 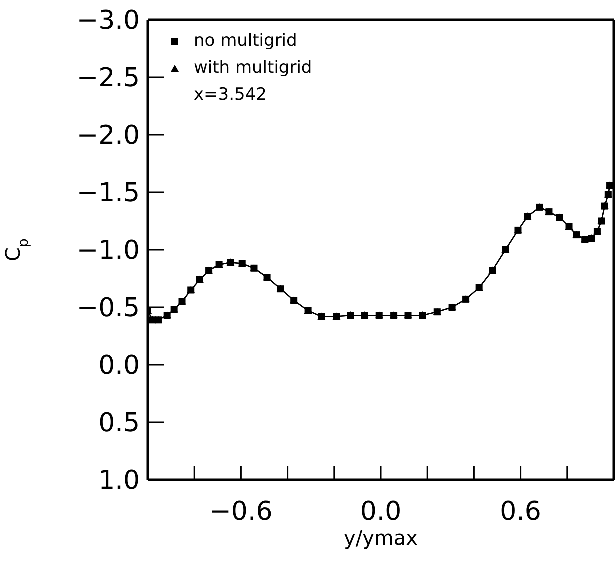 I want to click on legend-label: no multigrid, so click(x=246, y=41).